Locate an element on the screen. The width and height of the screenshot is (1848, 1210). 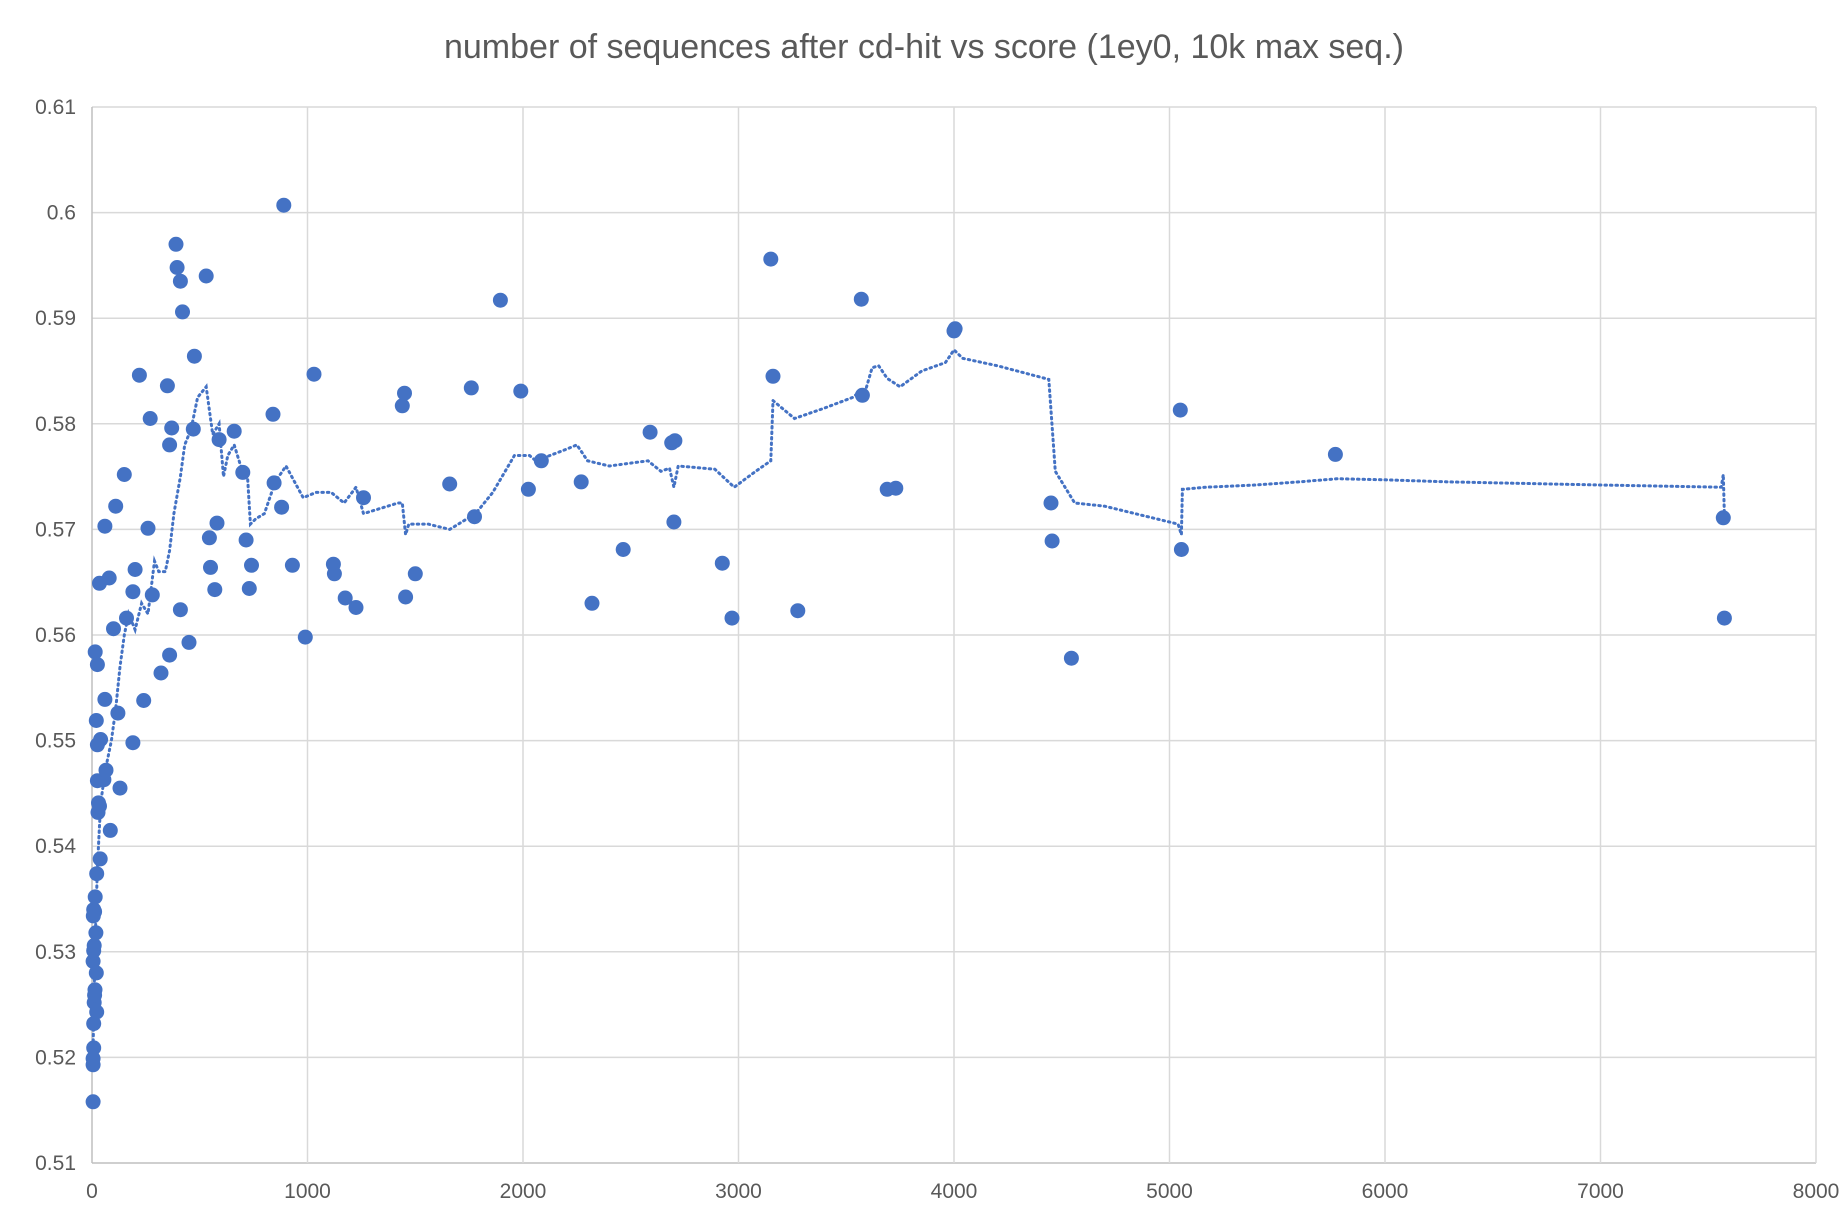
y-tick-label: 0.53 is located at coordinates (55, 952).